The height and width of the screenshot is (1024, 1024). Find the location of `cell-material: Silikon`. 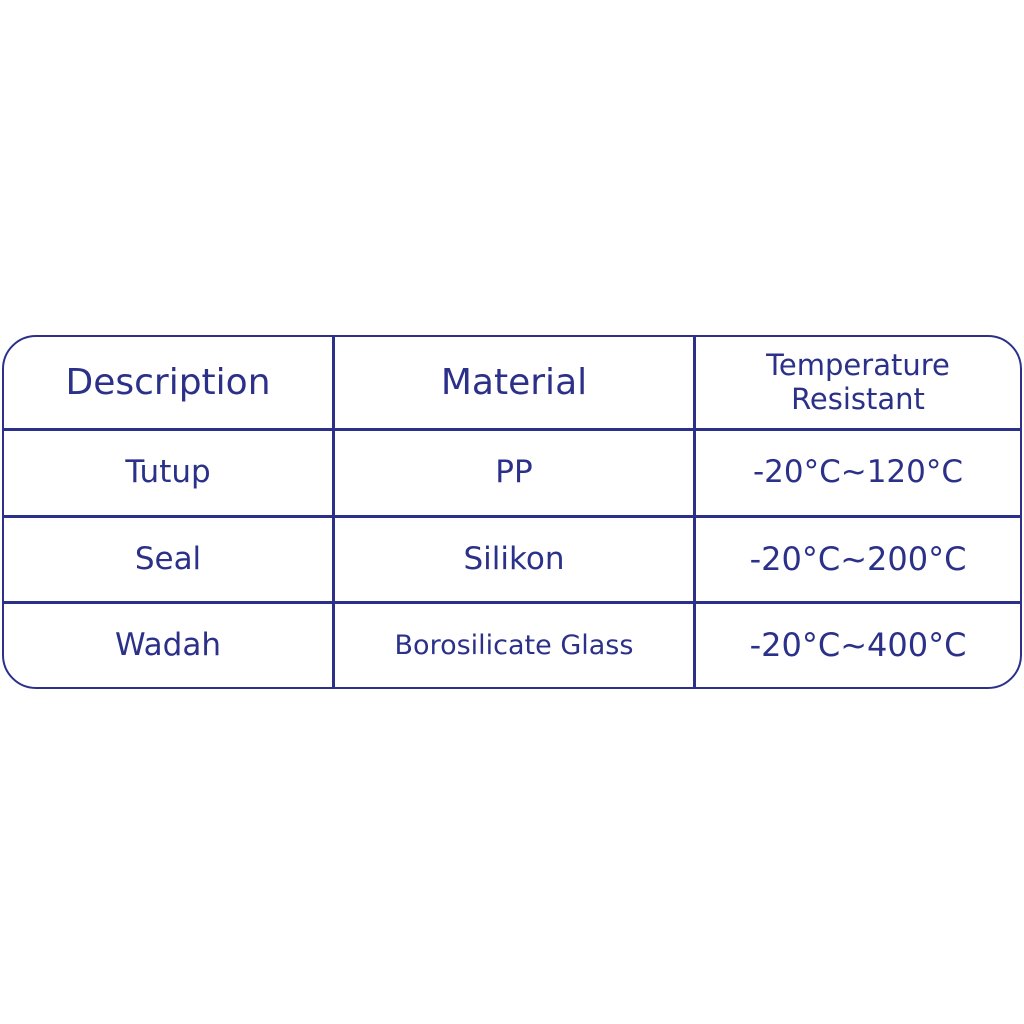

cell-material: Silikon is located at coordinates (514, 558).